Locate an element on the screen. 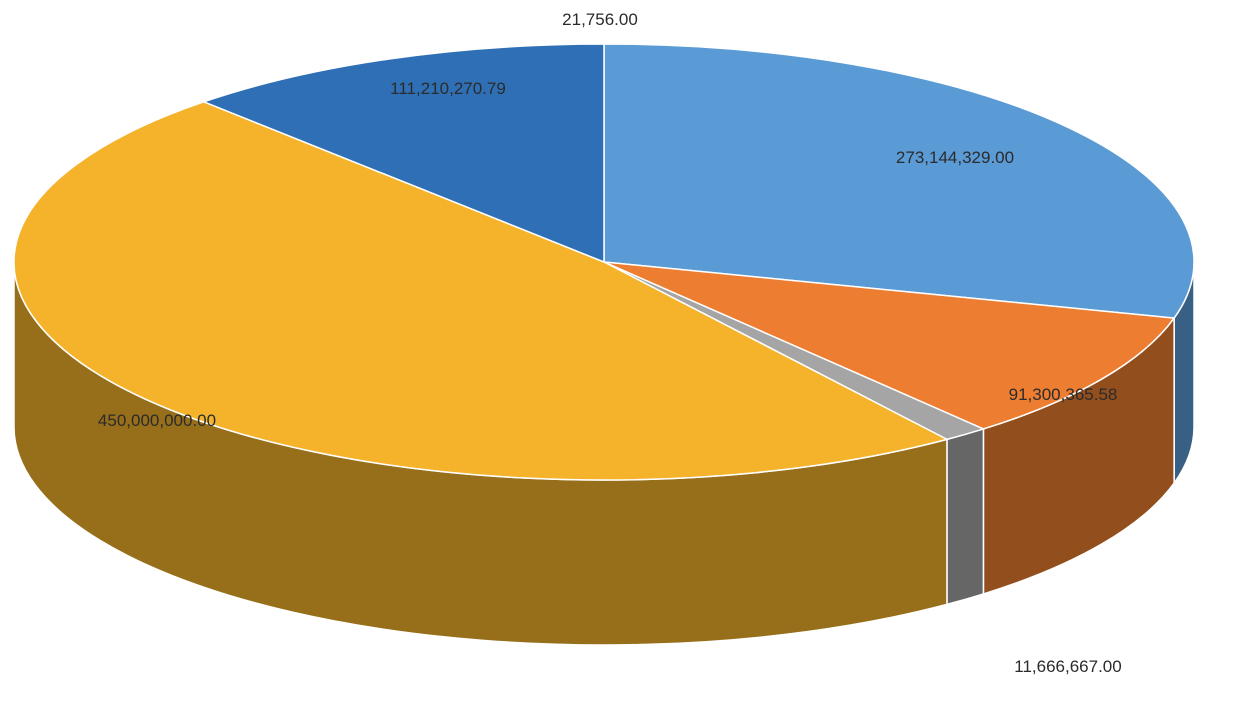 The width and height of the screenshot is (1234, 725). data-label-4: 11,666,667.00 is located at coordinates (1067, 666).